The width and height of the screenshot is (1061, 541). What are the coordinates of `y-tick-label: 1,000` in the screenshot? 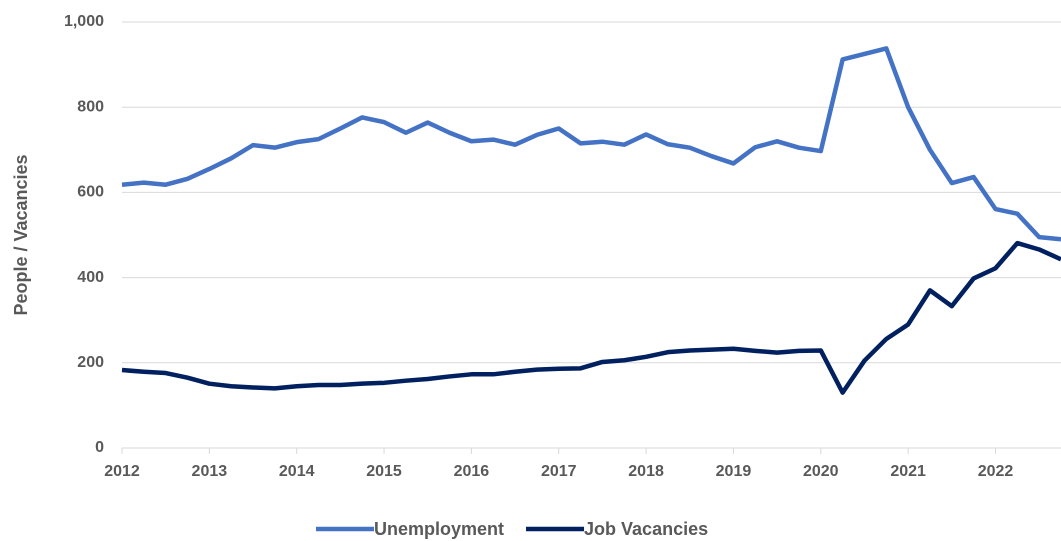 It's located at (84, 21).